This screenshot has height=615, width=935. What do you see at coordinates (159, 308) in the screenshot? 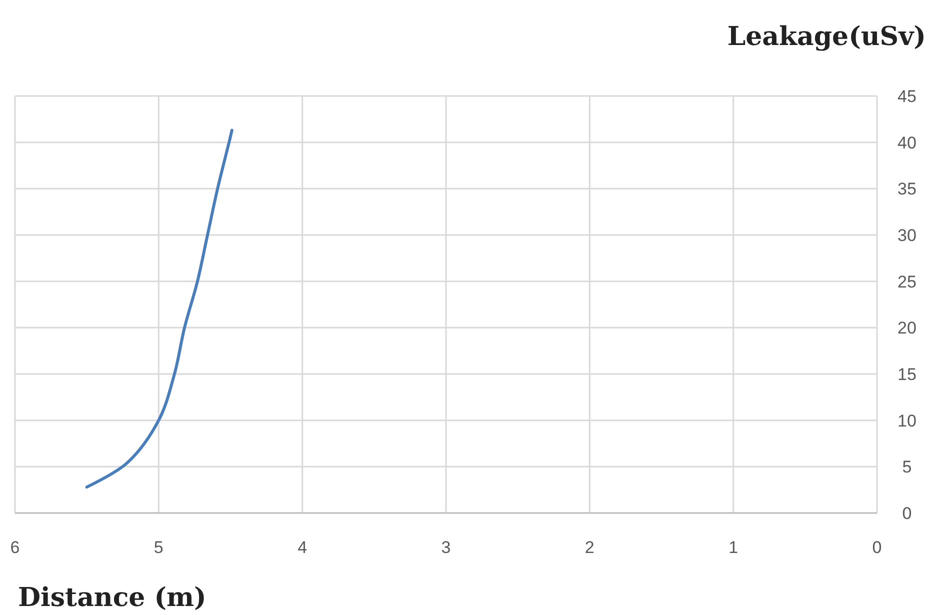
I see `line-series` at bounding box center [159, 308].